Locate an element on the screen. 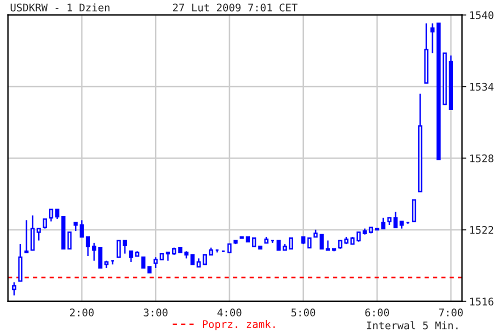  text: Interwal 5 Min. is located at coordinates (412, 325).